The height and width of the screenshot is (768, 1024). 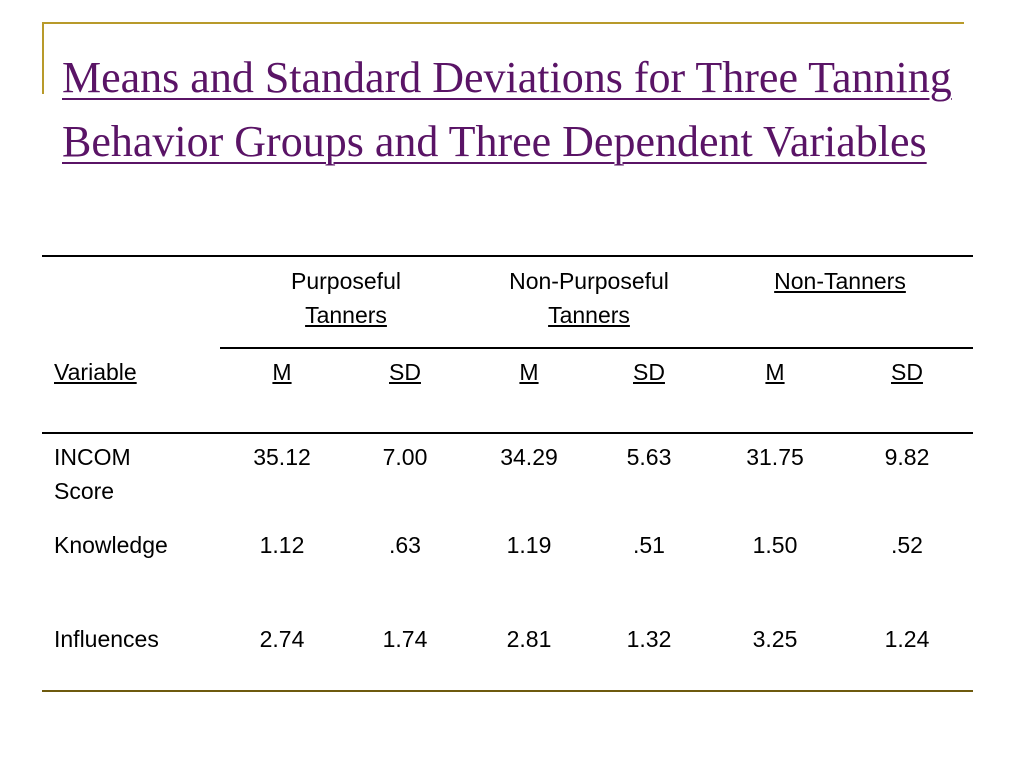 What do you see at coordinates (649, 639) in the screenshot?
I see `table-cell: 1.32` at bounding box center [649, 639].